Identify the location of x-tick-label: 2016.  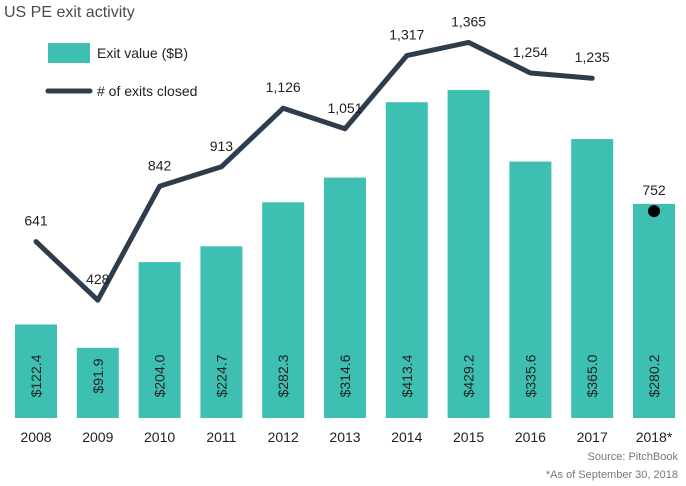
(530, 437).